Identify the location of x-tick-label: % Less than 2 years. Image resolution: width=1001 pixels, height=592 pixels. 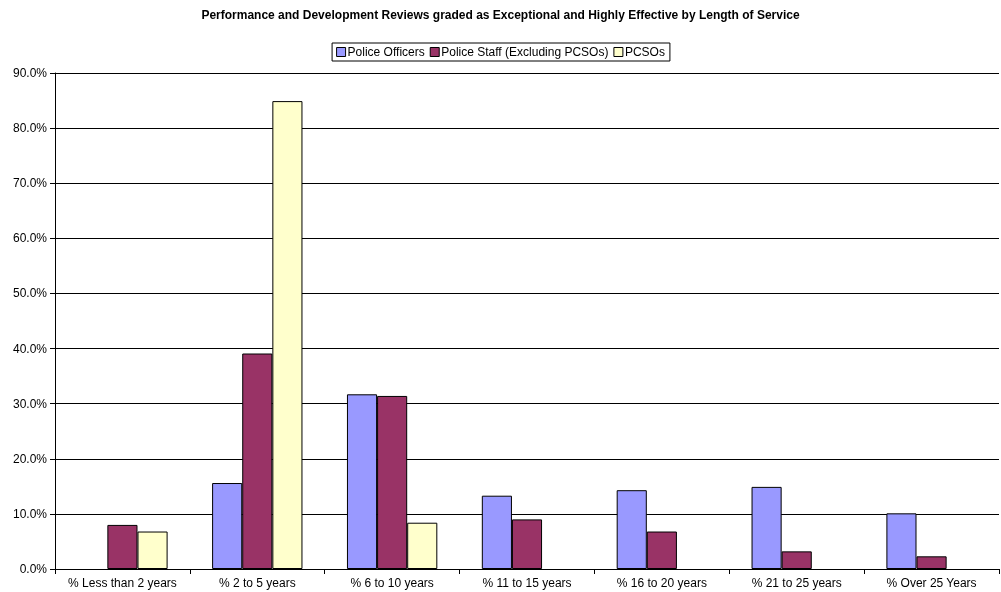
(122, 583).